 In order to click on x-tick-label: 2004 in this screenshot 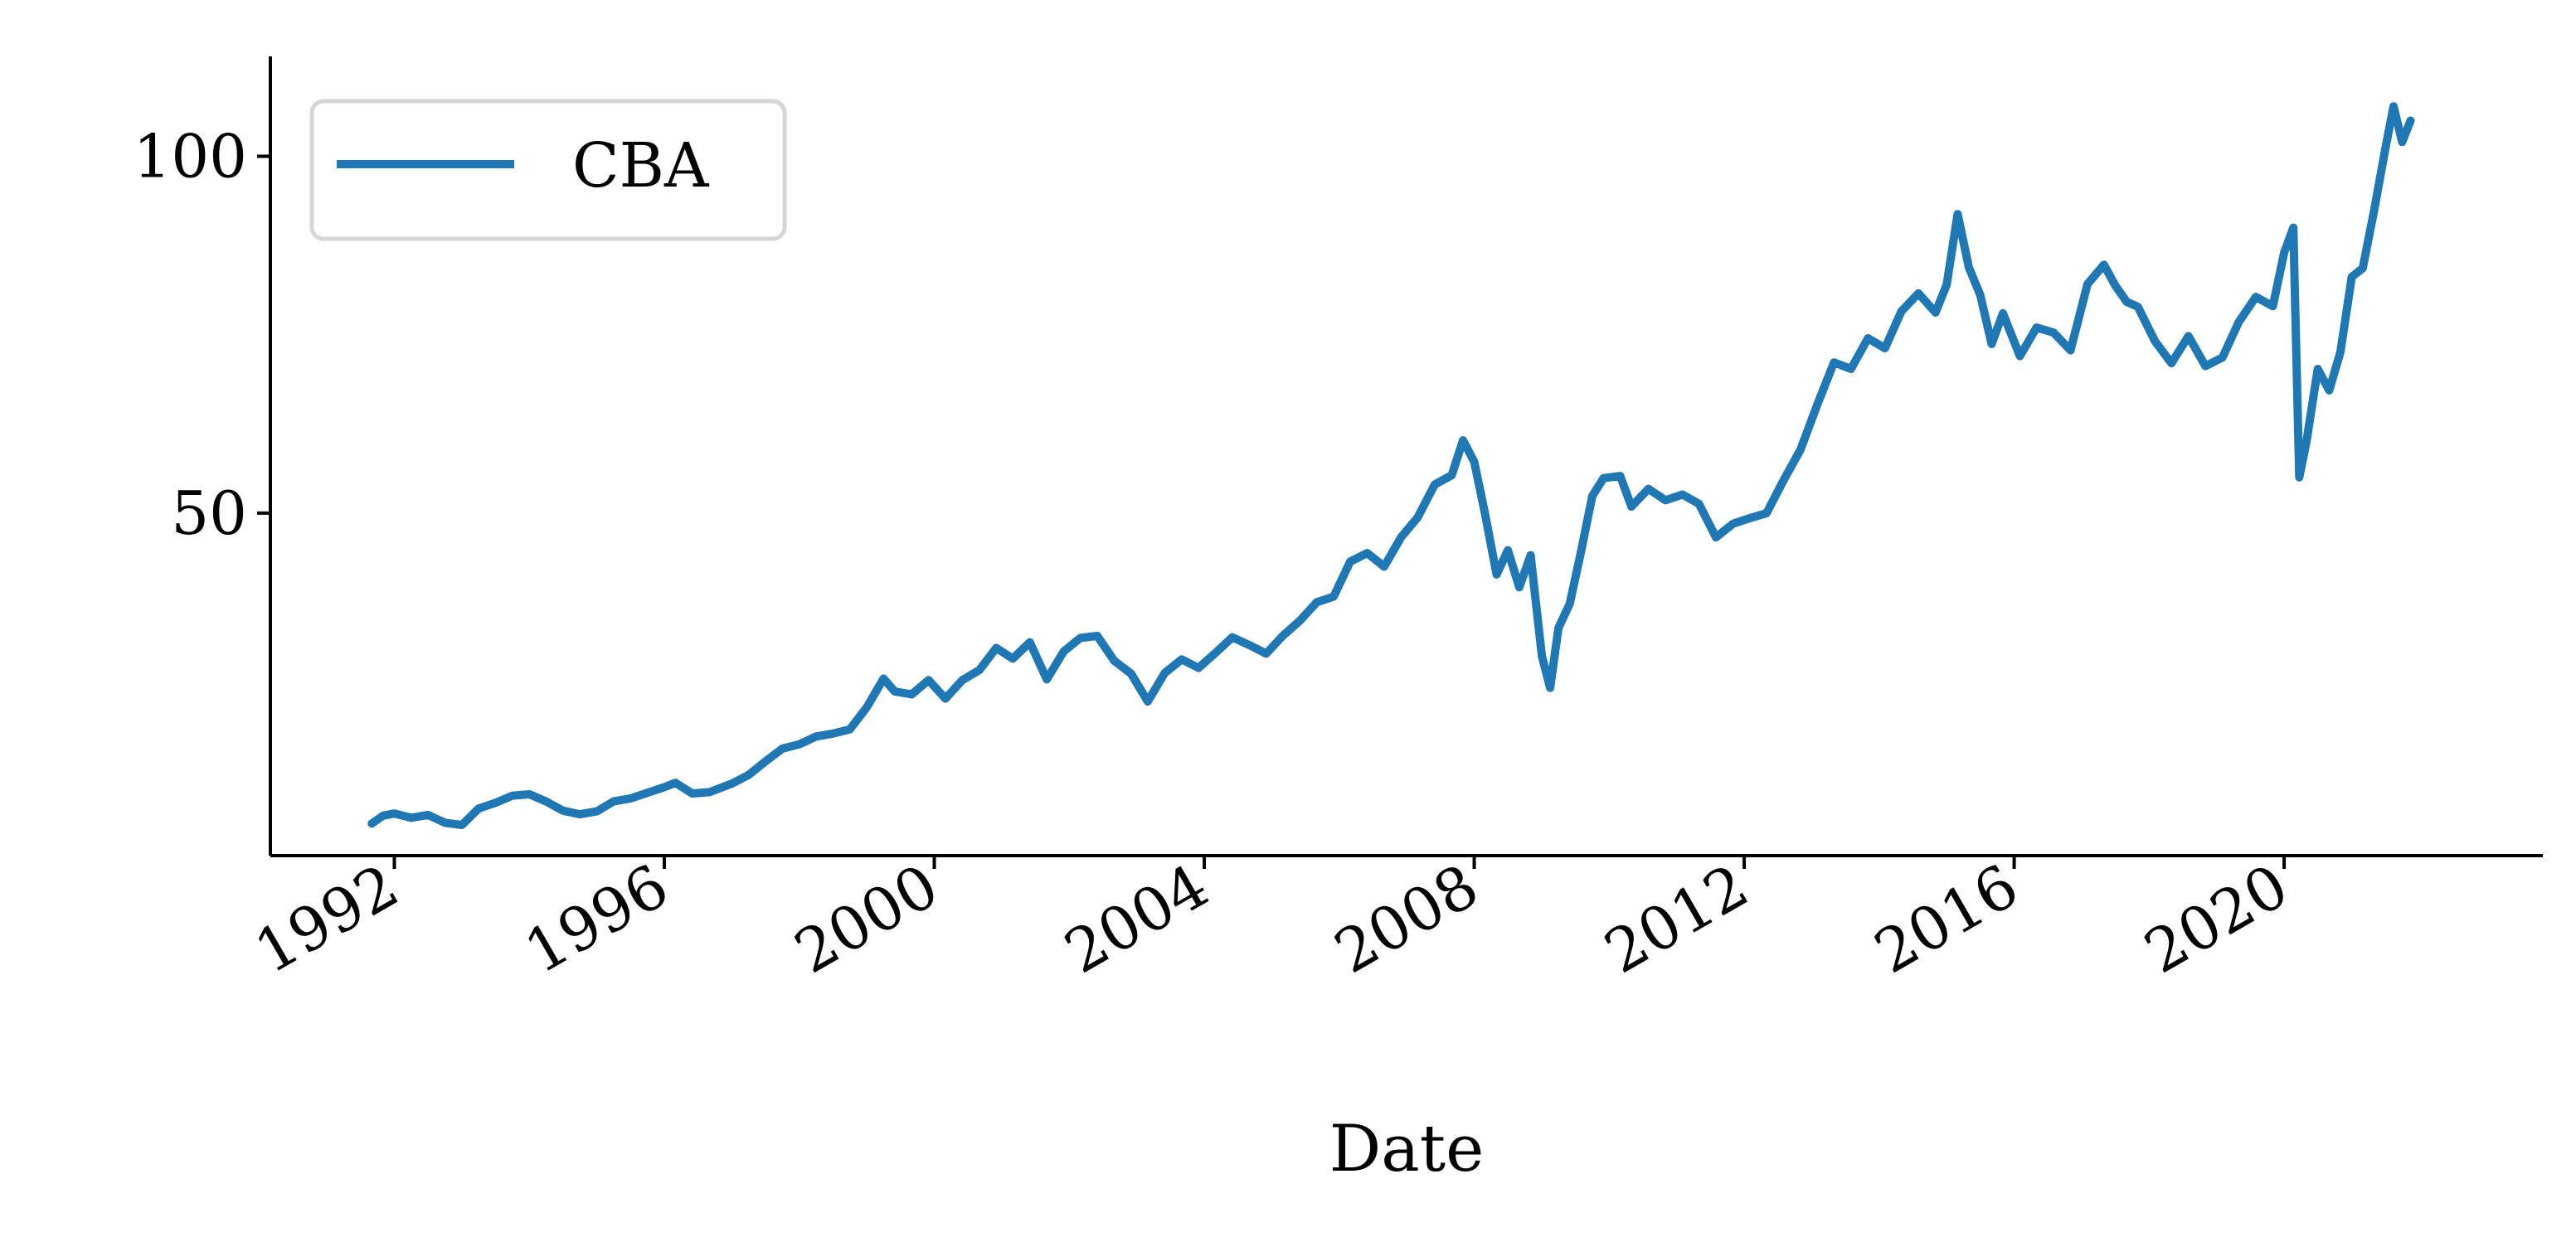, I will do `click(1136, 919)`.